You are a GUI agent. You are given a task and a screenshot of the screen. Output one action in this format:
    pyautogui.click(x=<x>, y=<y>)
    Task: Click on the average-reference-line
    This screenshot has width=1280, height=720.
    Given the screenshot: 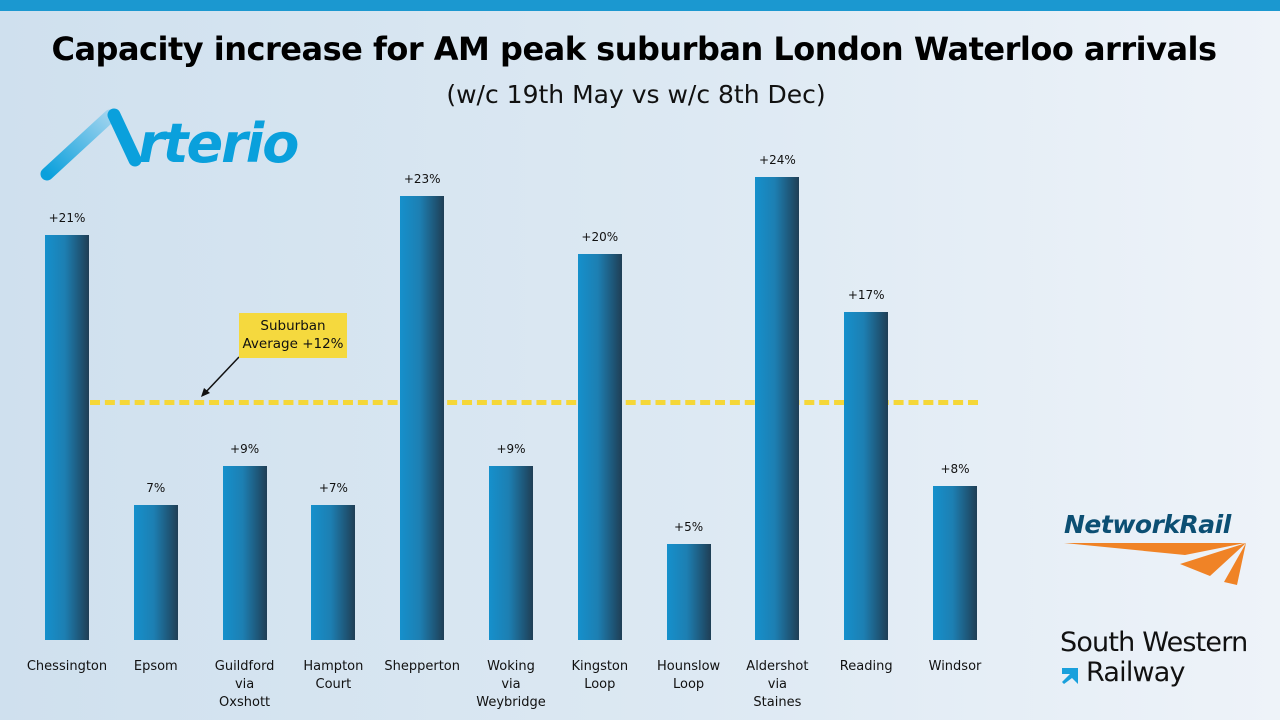 What is the action you would take?
    pyautogui.click(x=534, y=403)
    